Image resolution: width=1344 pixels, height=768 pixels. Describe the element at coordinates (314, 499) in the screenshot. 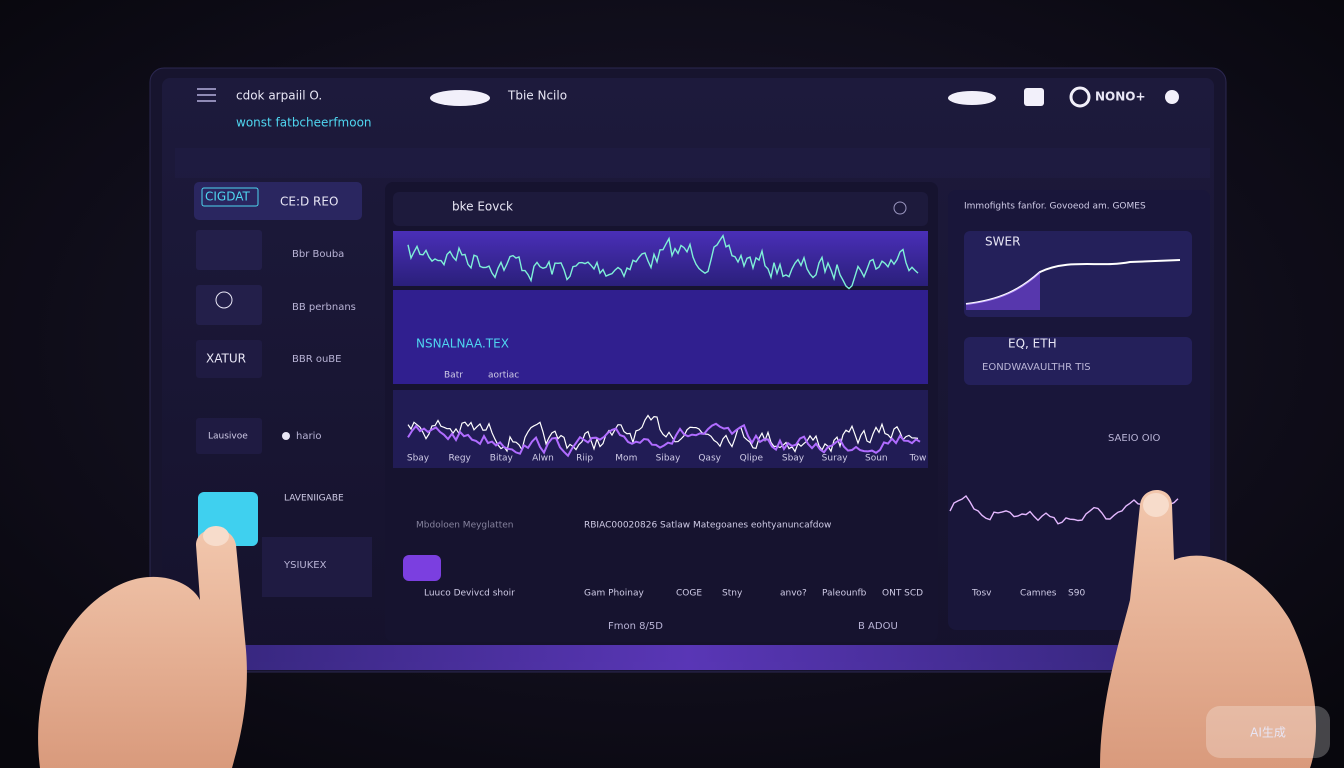

I see `sidebar-label: LAVENIIGABE` at that location.